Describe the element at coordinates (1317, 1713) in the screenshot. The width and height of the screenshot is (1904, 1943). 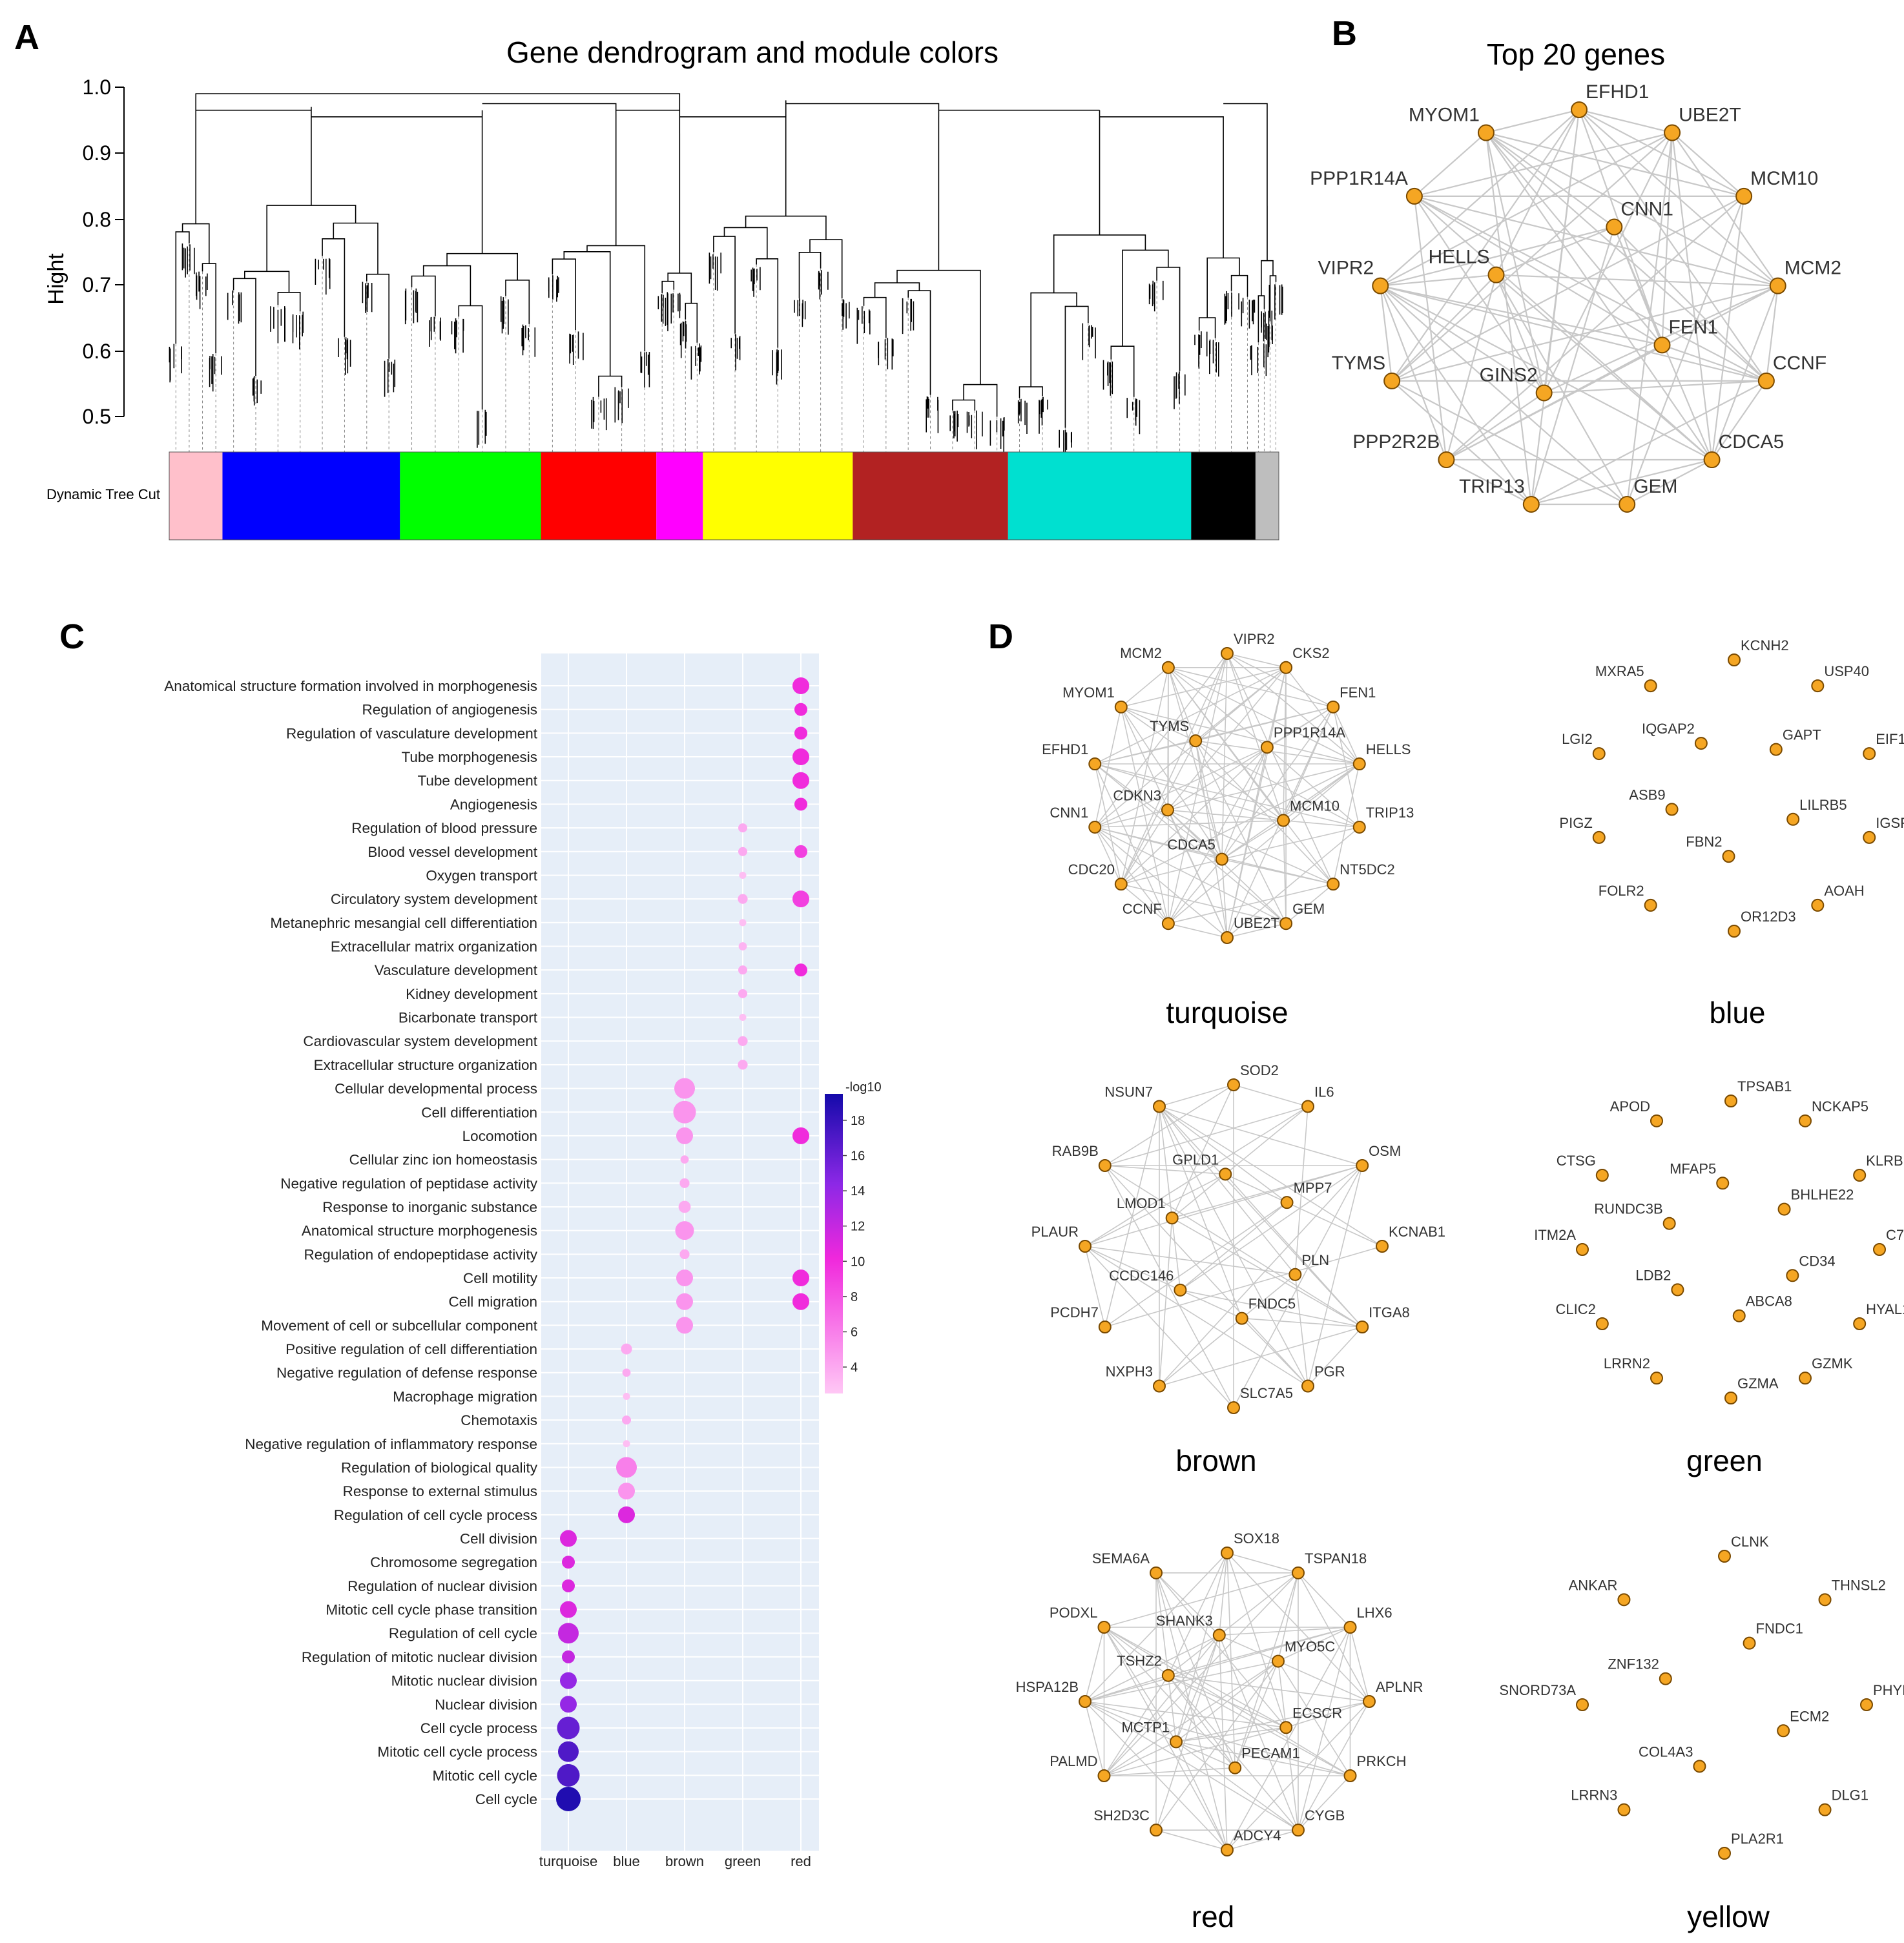
I see `gene-label: ECSCR` at that location.